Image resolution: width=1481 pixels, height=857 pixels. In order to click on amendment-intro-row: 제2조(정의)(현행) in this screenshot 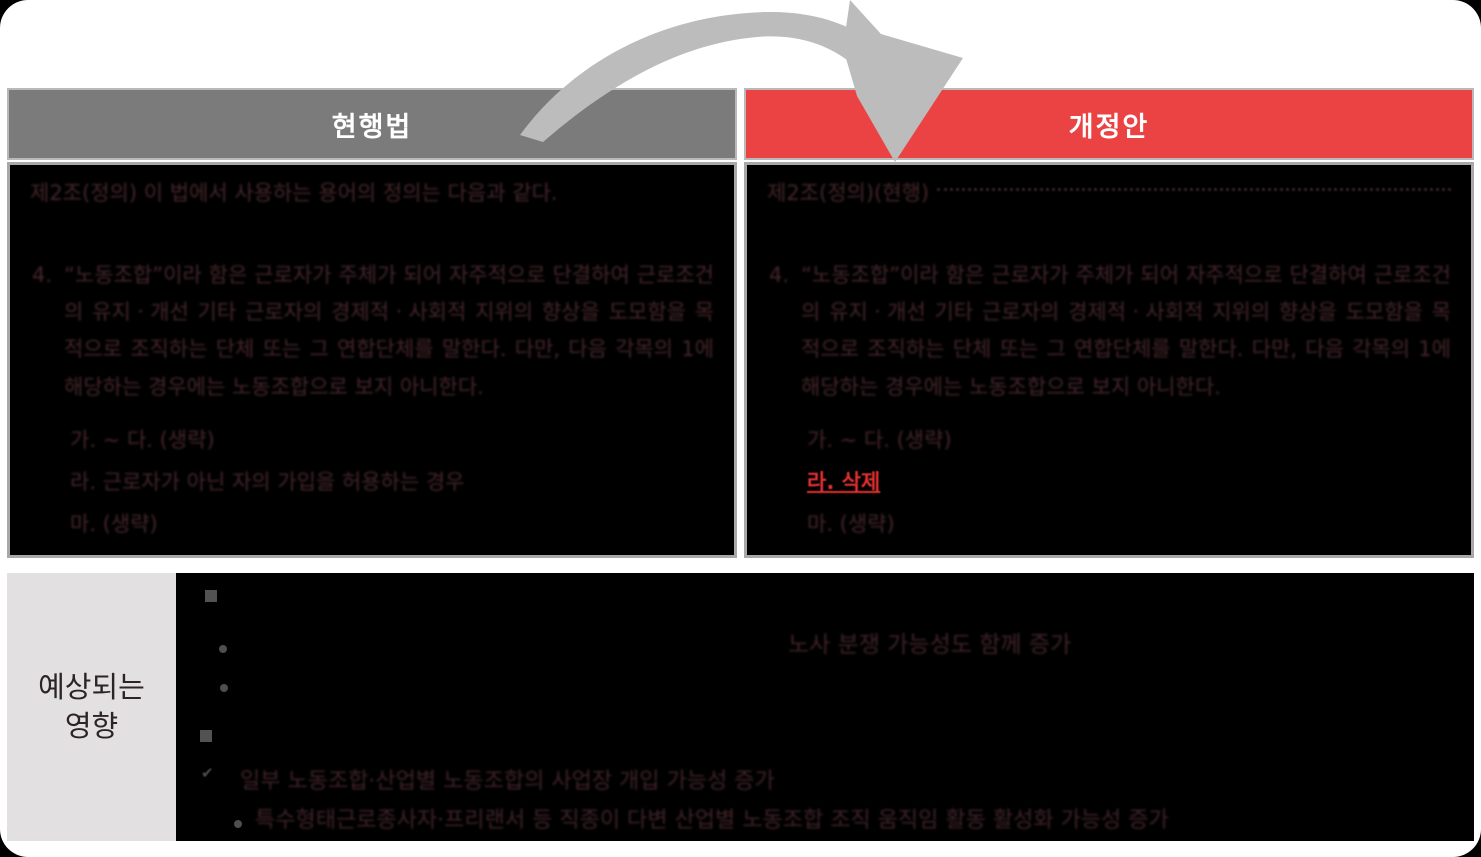, I will do `click(1109, 194)`.